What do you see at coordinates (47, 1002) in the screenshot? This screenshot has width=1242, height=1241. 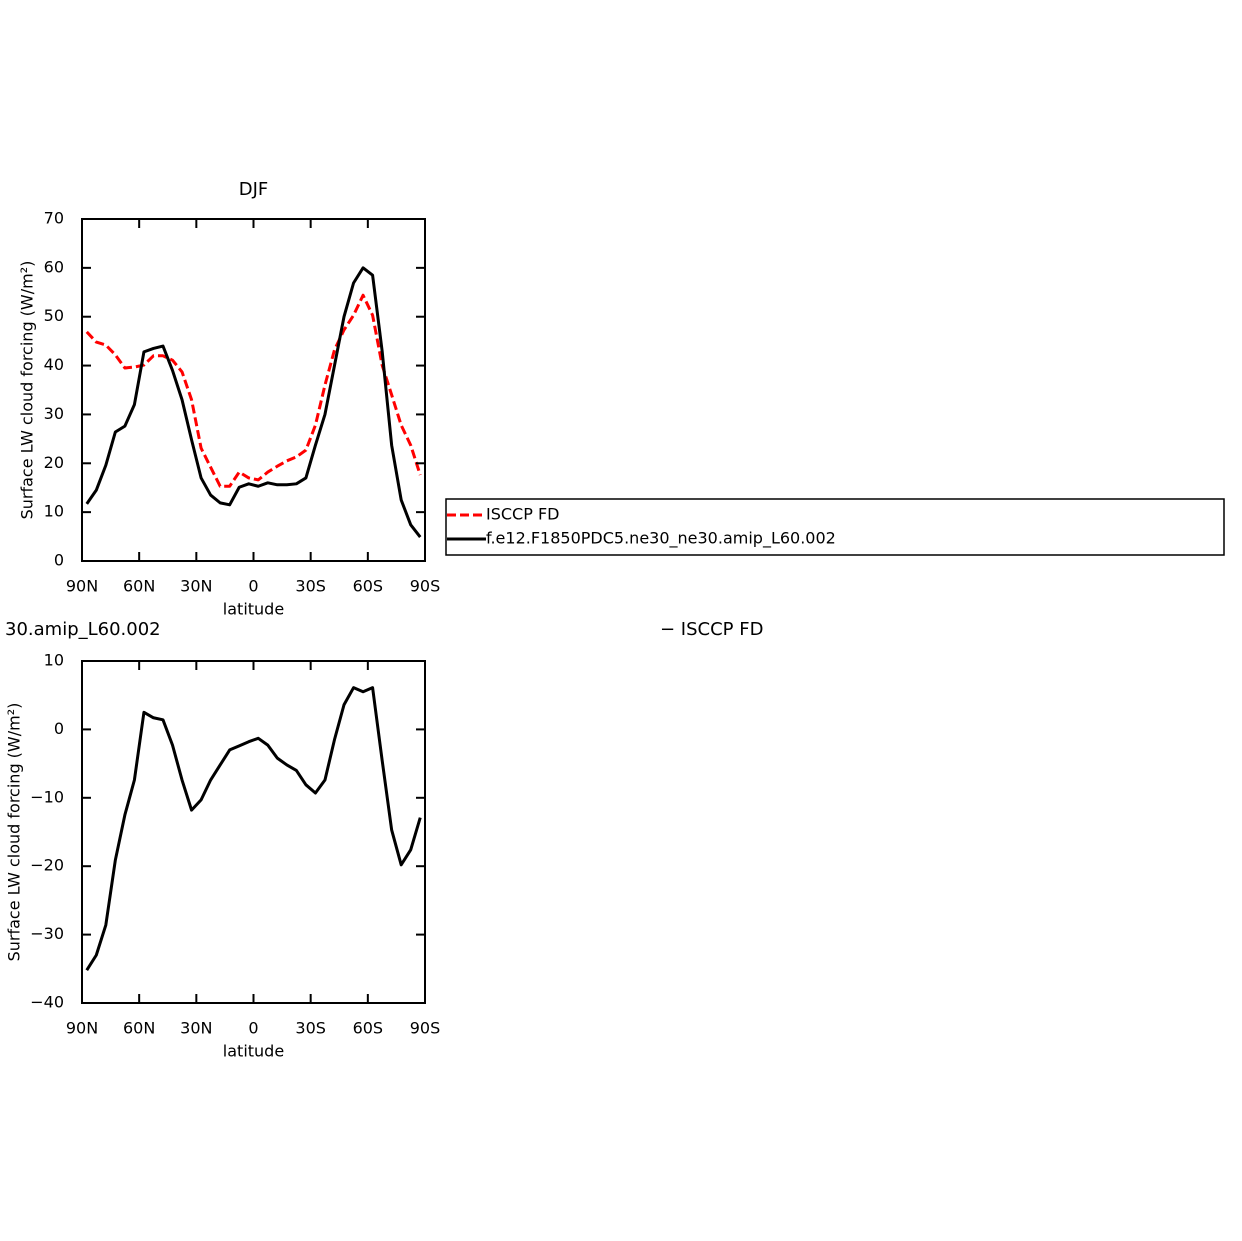 I see `y-tick-label: −40` at bounding box center [47, 1002].